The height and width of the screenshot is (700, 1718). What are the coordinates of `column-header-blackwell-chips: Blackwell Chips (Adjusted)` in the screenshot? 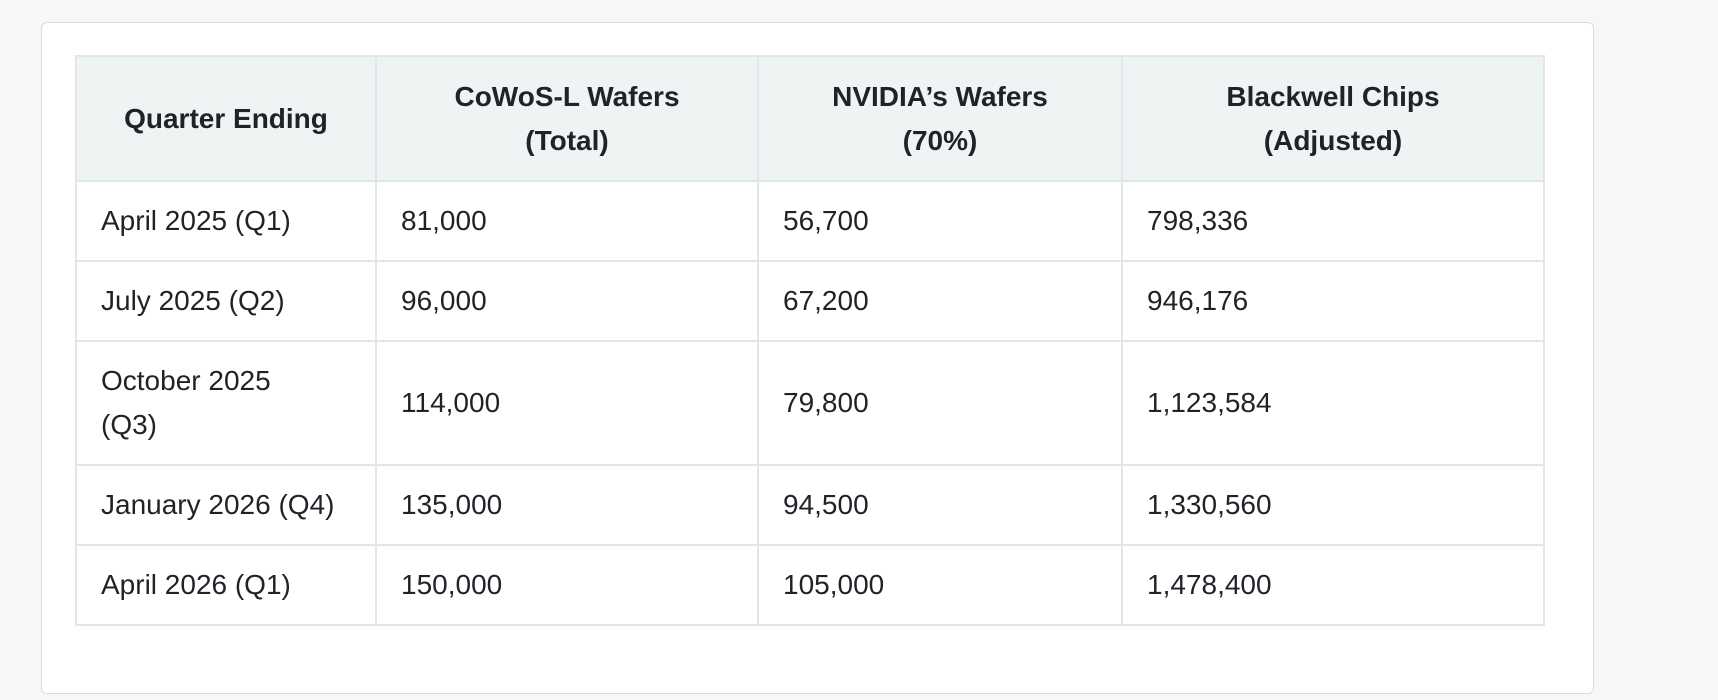 It's located at (1333, 118).